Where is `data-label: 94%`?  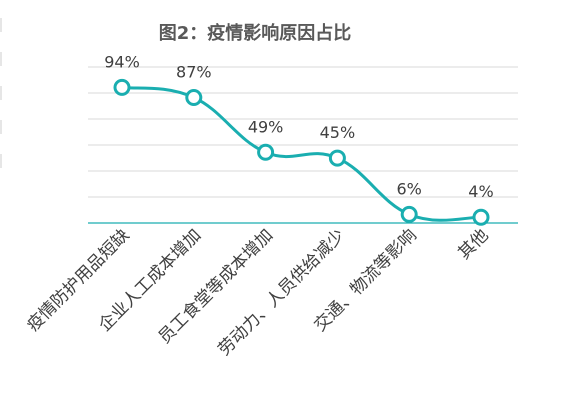
data-label: 94% is located at coordinates (122, 61).